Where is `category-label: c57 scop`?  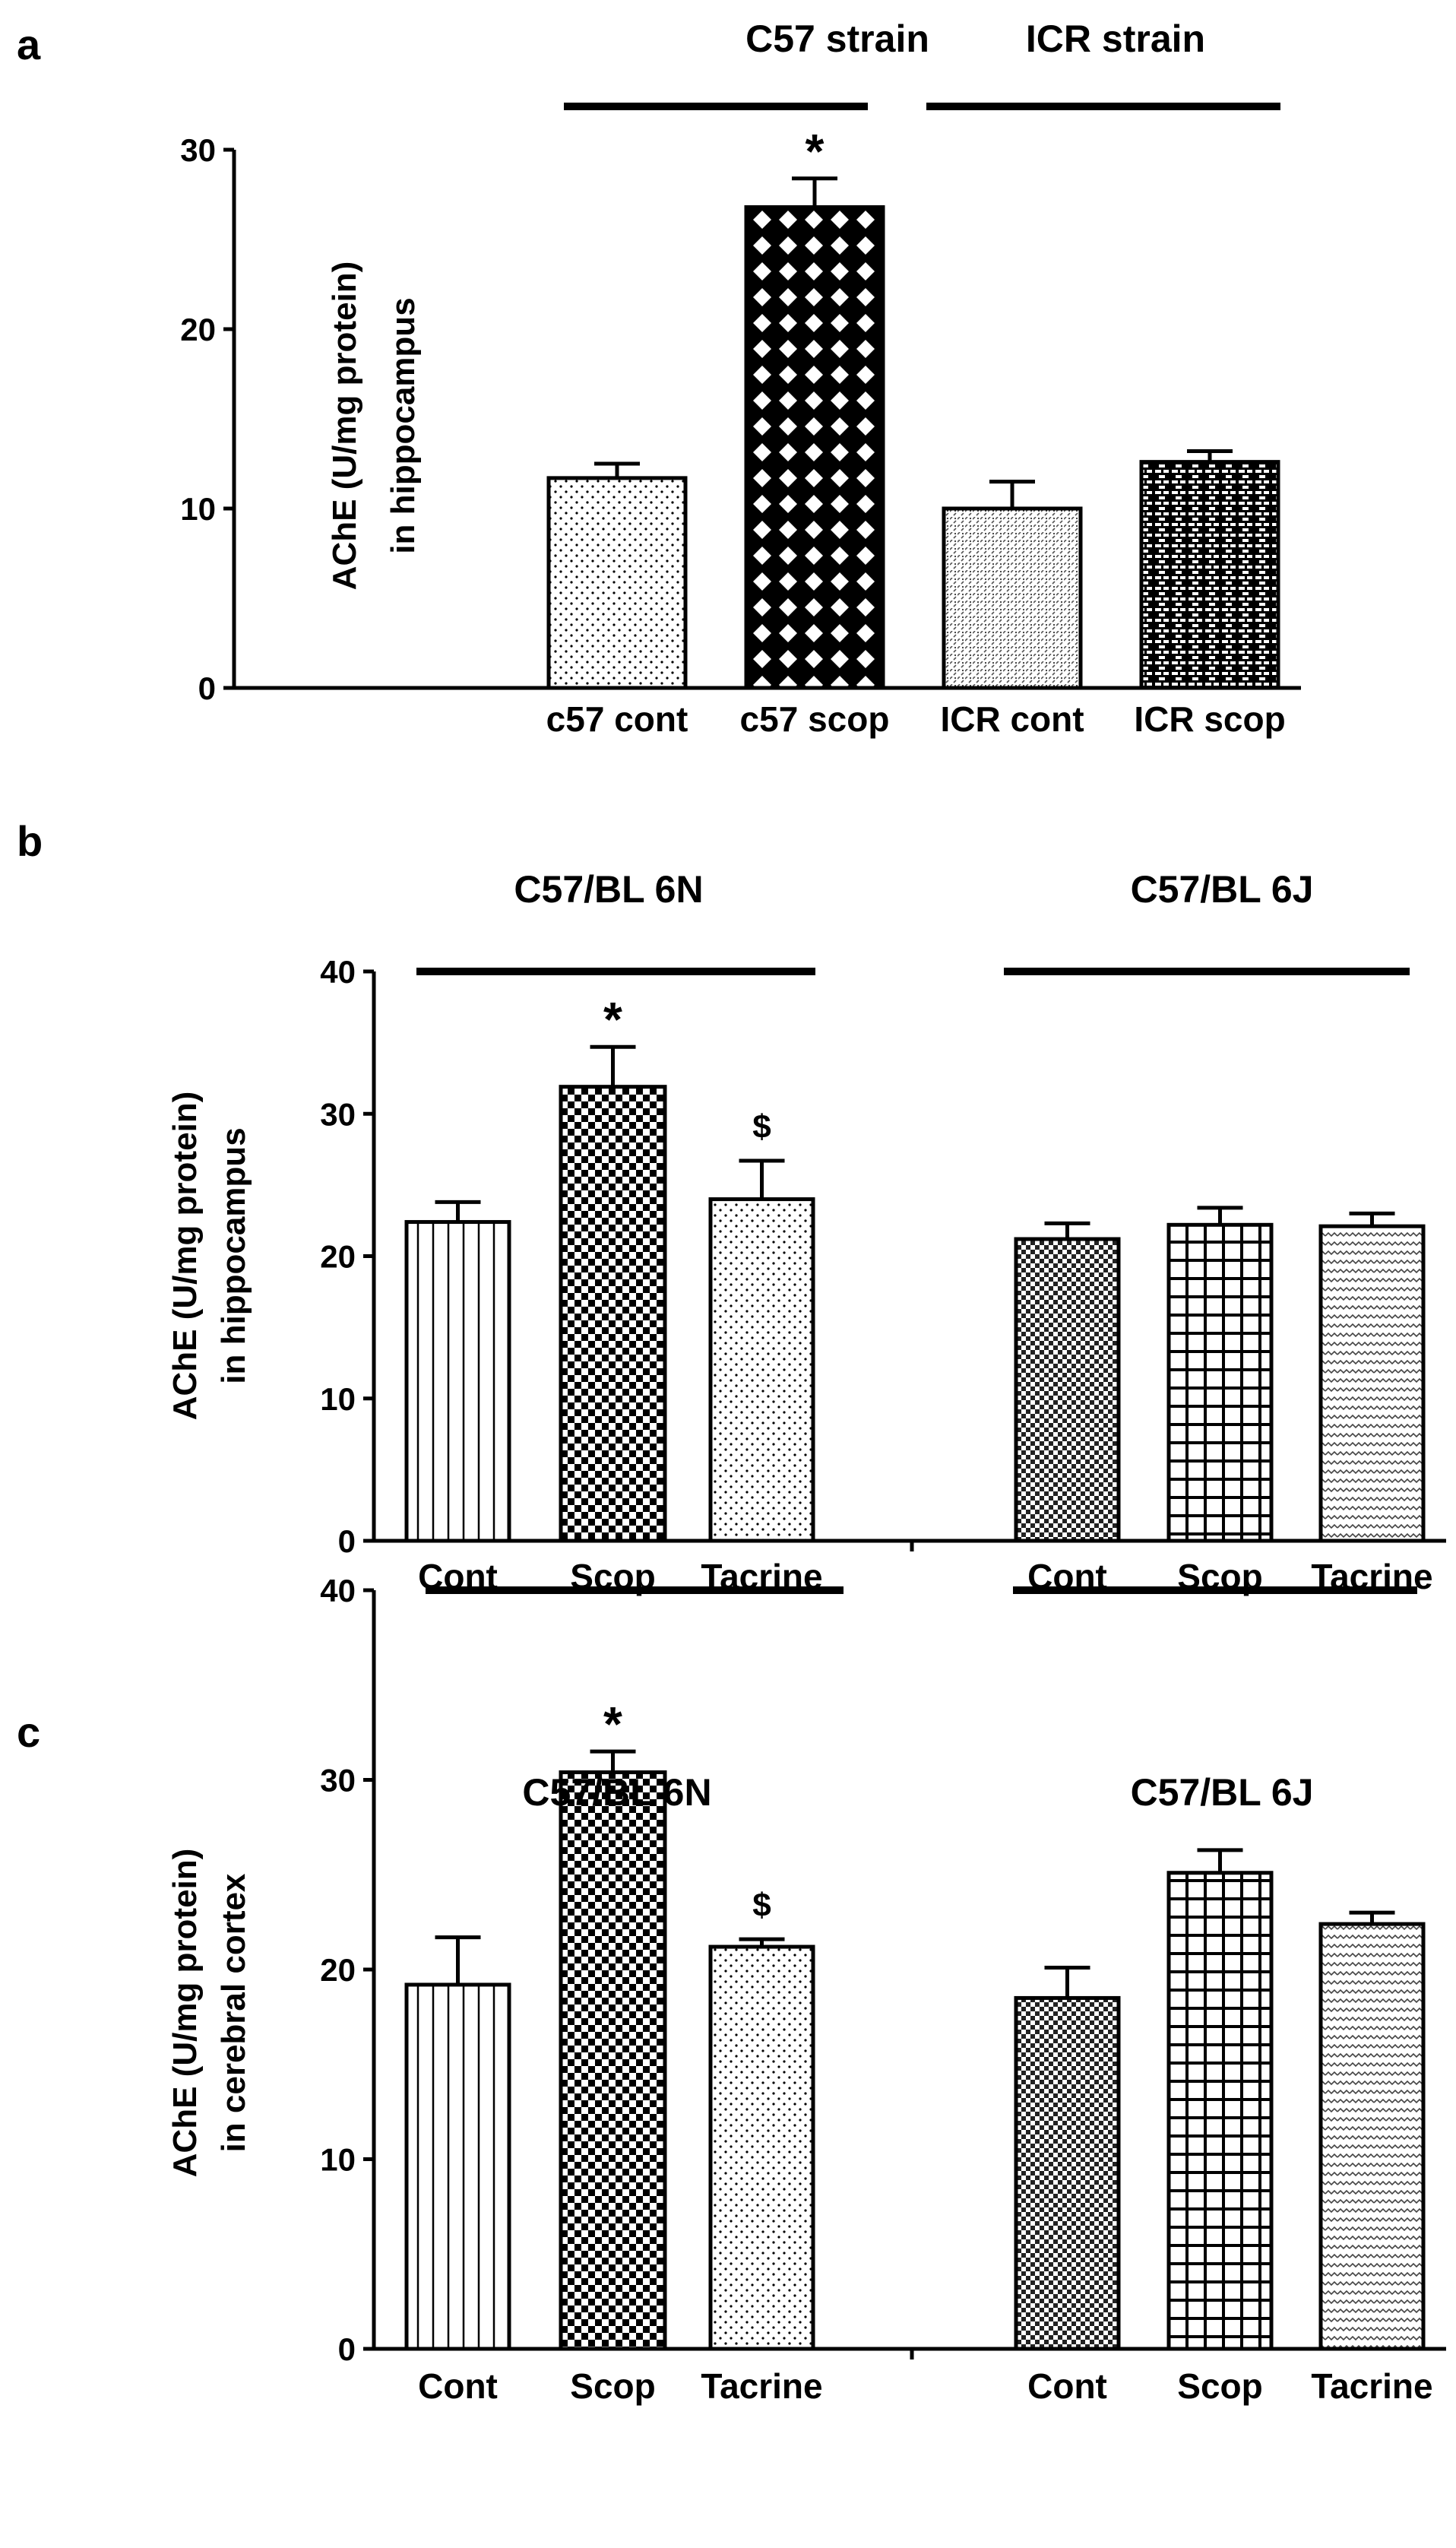
category-label: c57 scop is located at coordinates (815, 719).